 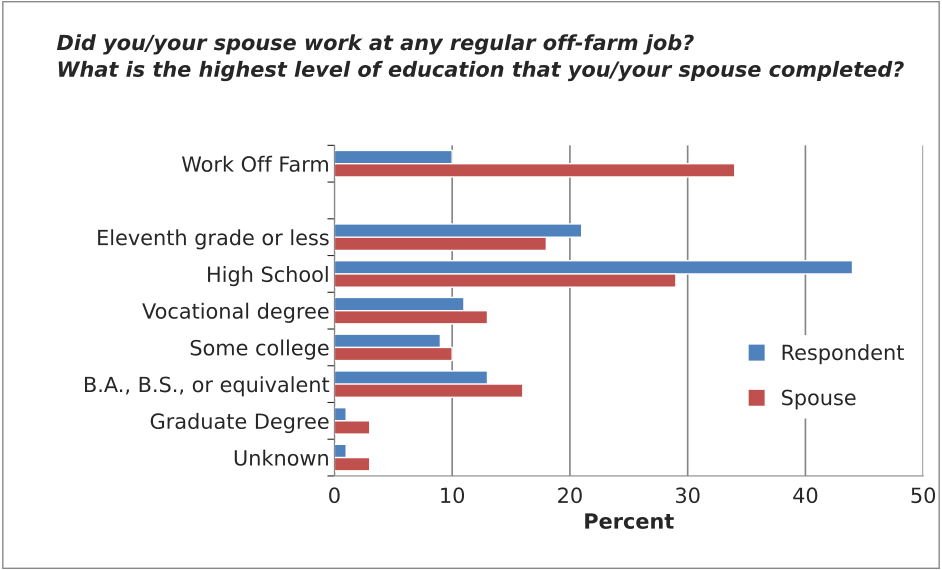 I want to click on x-tick-label: 40, so click(x=805, y=495).